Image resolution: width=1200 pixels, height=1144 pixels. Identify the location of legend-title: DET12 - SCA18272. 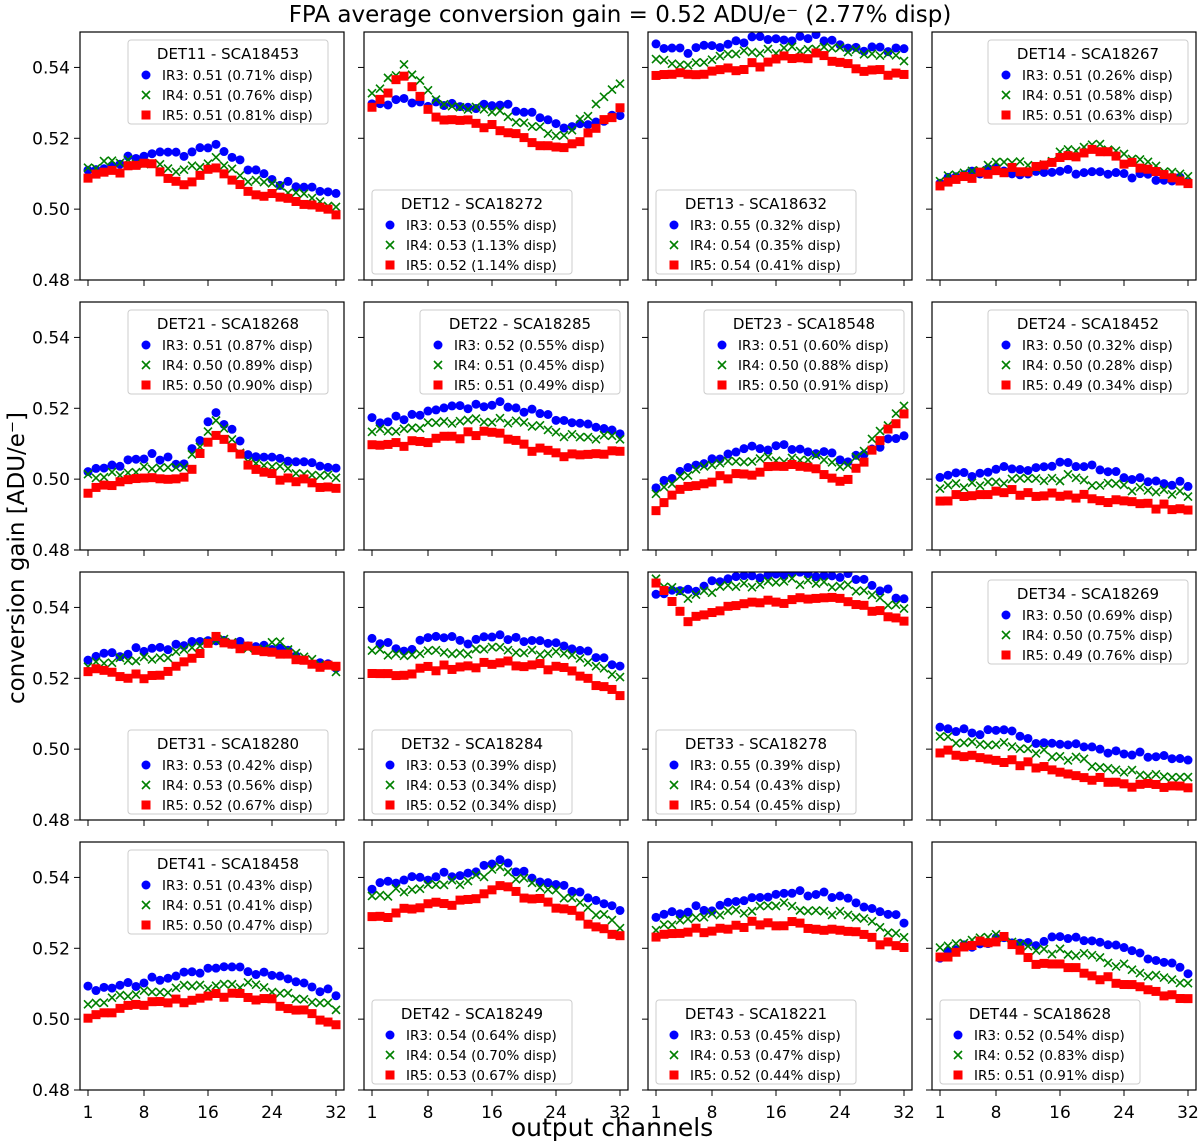
(472, 204).